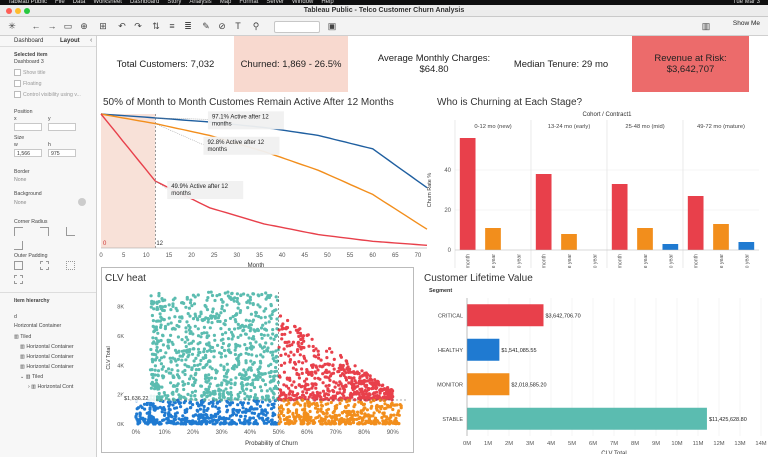 The width and height of the screenshot is (768, 457). Describe the element at coordinates (44, 265) in the screenshot. I see `padding-top-icon` at that location.